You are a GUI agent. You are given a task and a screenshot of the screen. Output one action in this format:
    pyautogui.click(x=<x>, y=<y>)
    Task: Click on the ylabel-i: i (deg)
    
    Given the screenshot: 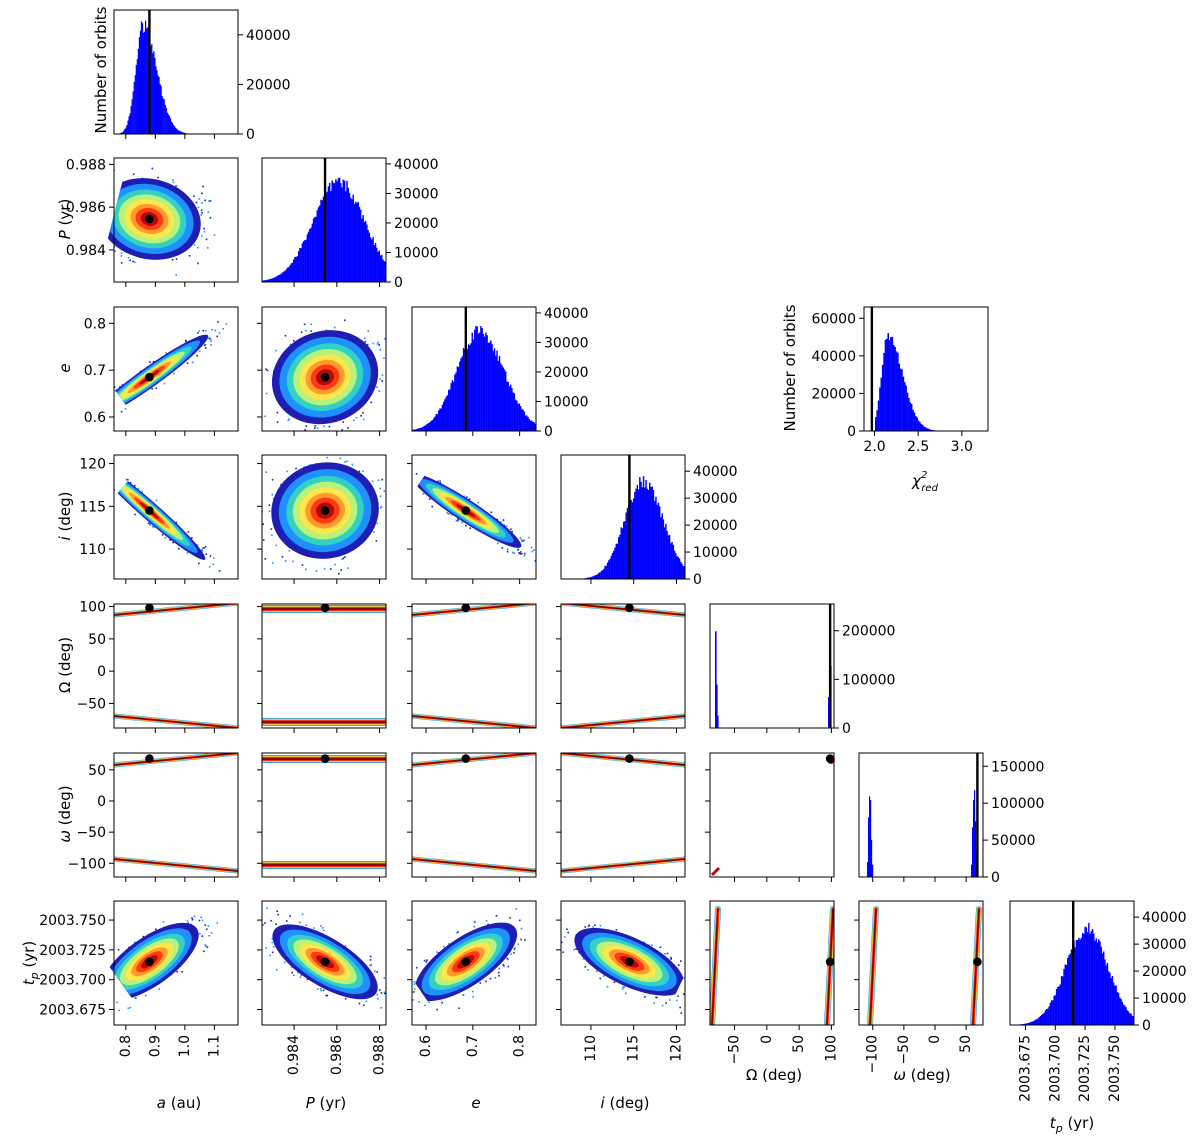 What is the action you would take?
    pyautogui.click(x=65, y=516)
    